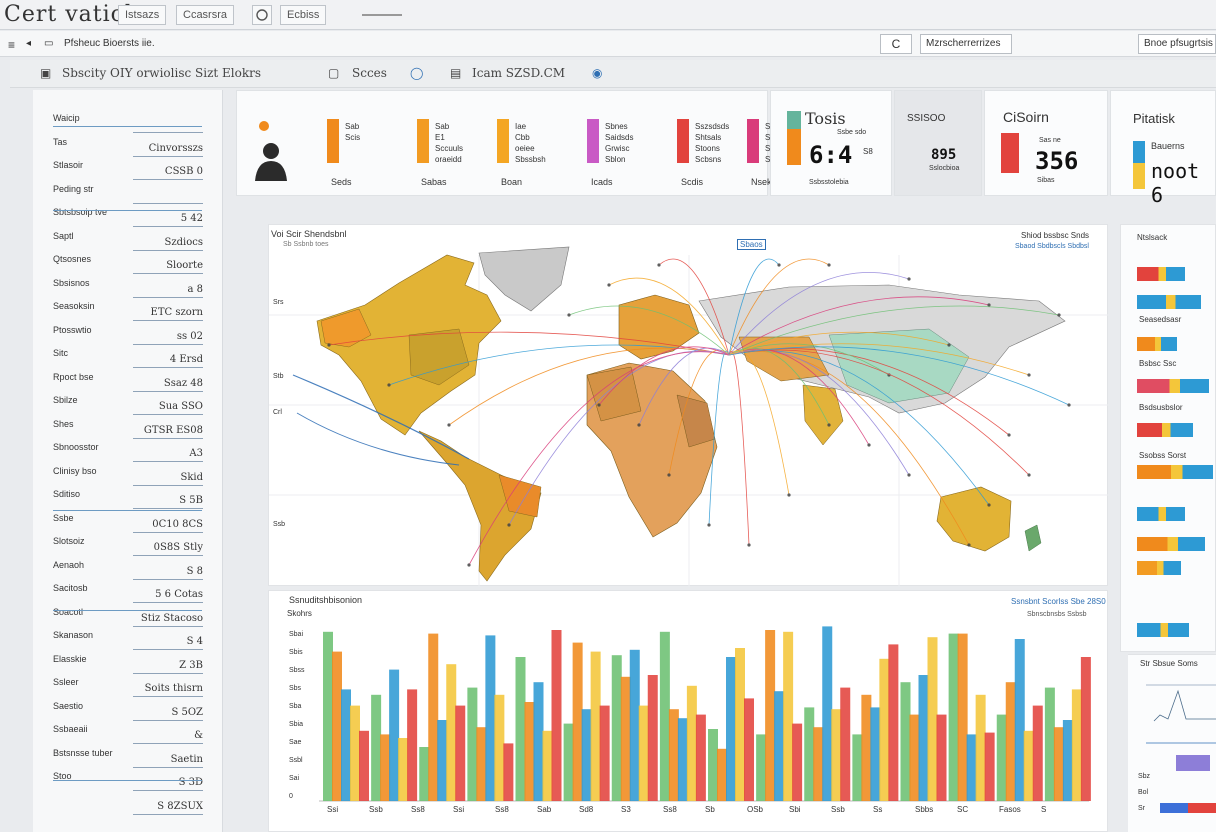 This screenshot has width=1216, height=832. I want to click on divider, so click(382, 15).